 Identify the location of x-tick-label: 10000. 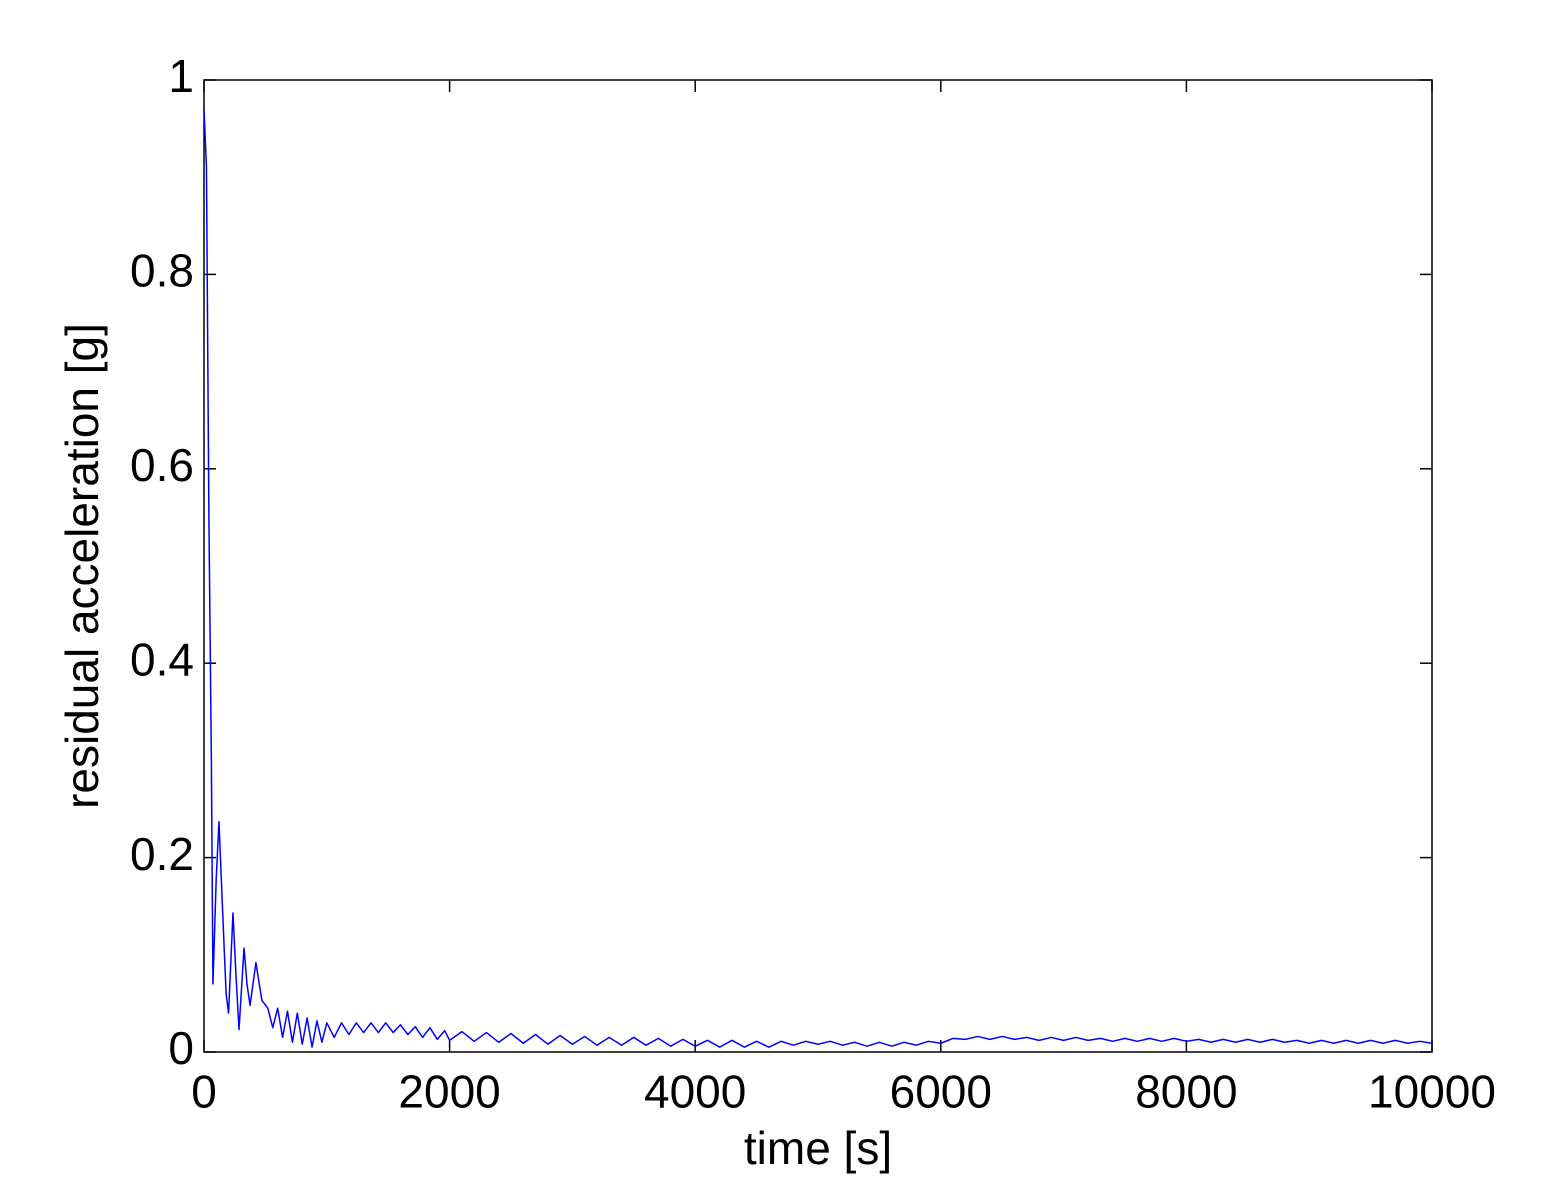
(1432, 1092).